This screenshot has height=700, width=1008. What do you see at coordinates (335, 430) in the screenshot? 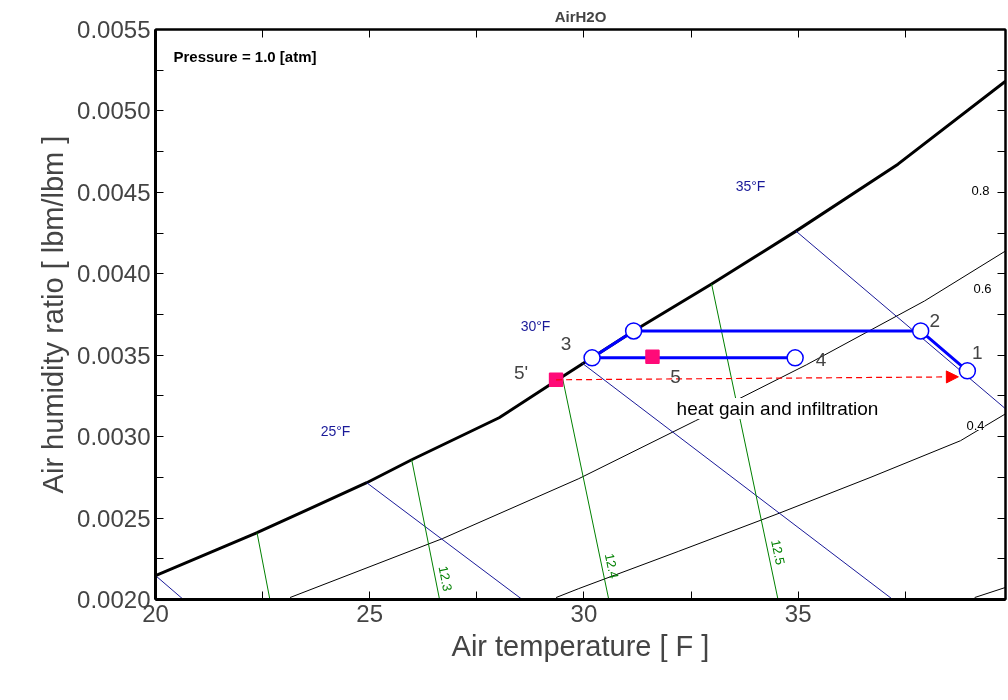
I see `annotation: 25°F` at bounding box center [335, 430].